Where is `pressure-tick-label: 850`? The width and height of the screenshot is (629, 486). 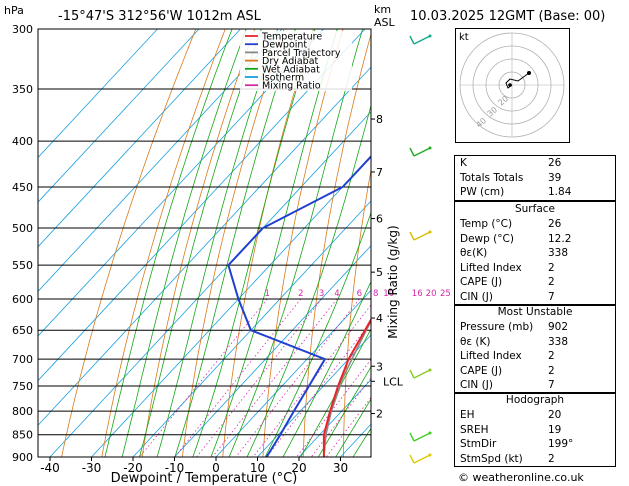
pressure-tick-label: 850 is located at coordinates (22, 435).